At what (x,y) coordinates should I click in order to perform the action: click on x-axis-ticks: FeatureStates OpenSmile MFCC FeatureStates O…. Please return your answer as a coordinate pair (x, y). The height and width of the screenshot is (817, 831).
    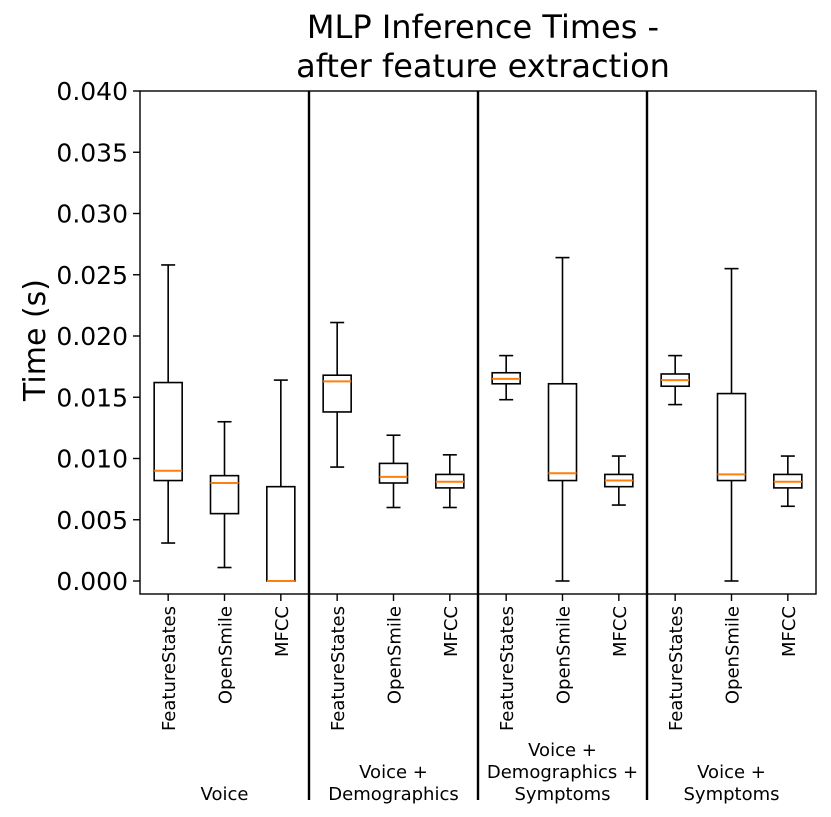
    Looking at the image, I should click on (479, 662).